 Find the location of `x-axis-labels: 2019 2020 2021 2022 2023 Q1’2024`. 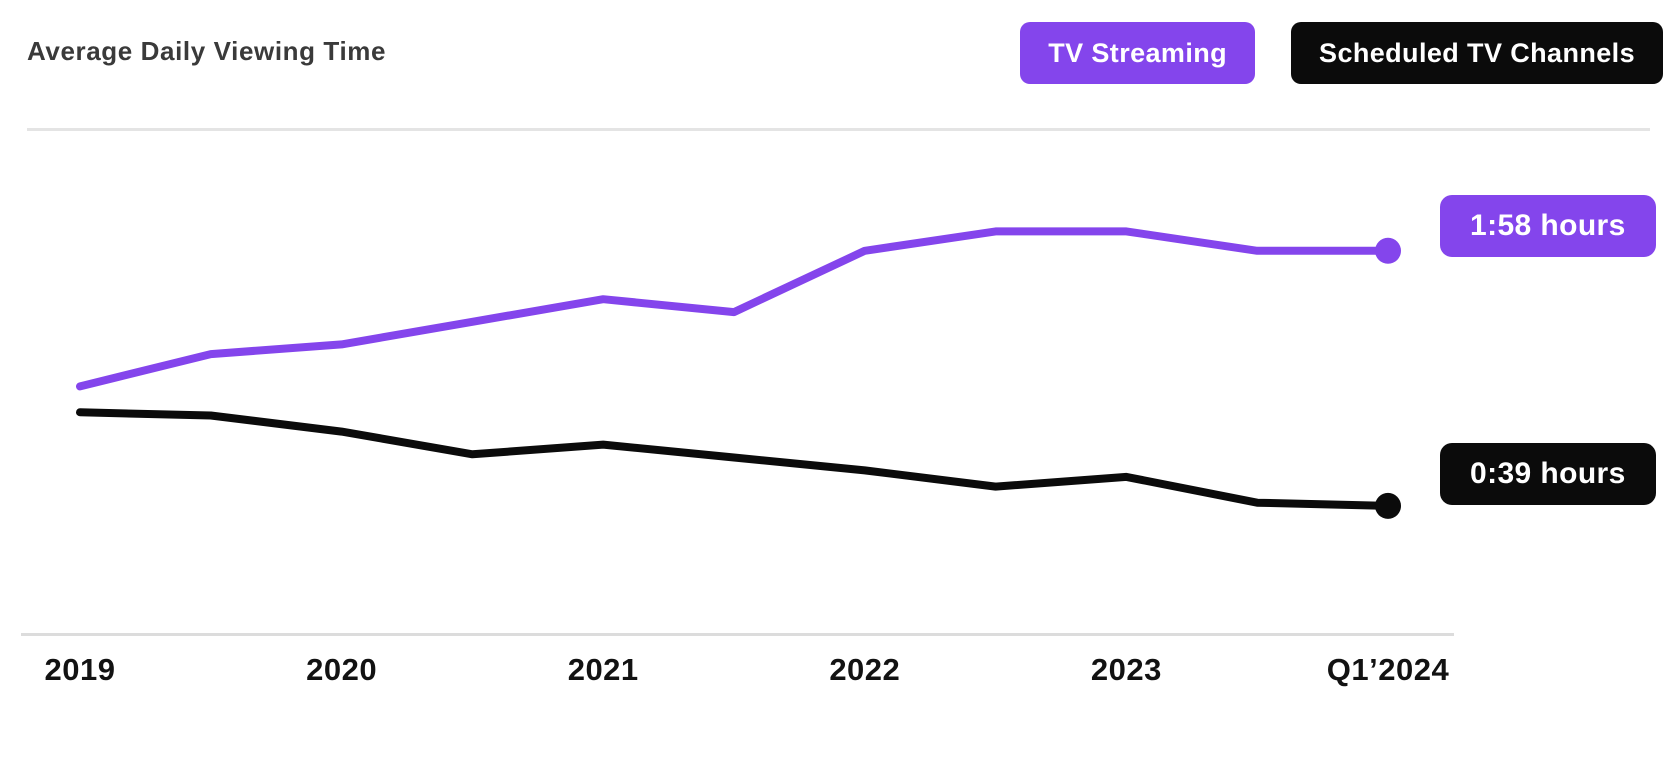

x-axis-labels: 2019 2020 2021 2022 2023 Q1’2024 is located at coordinates (837, 674).